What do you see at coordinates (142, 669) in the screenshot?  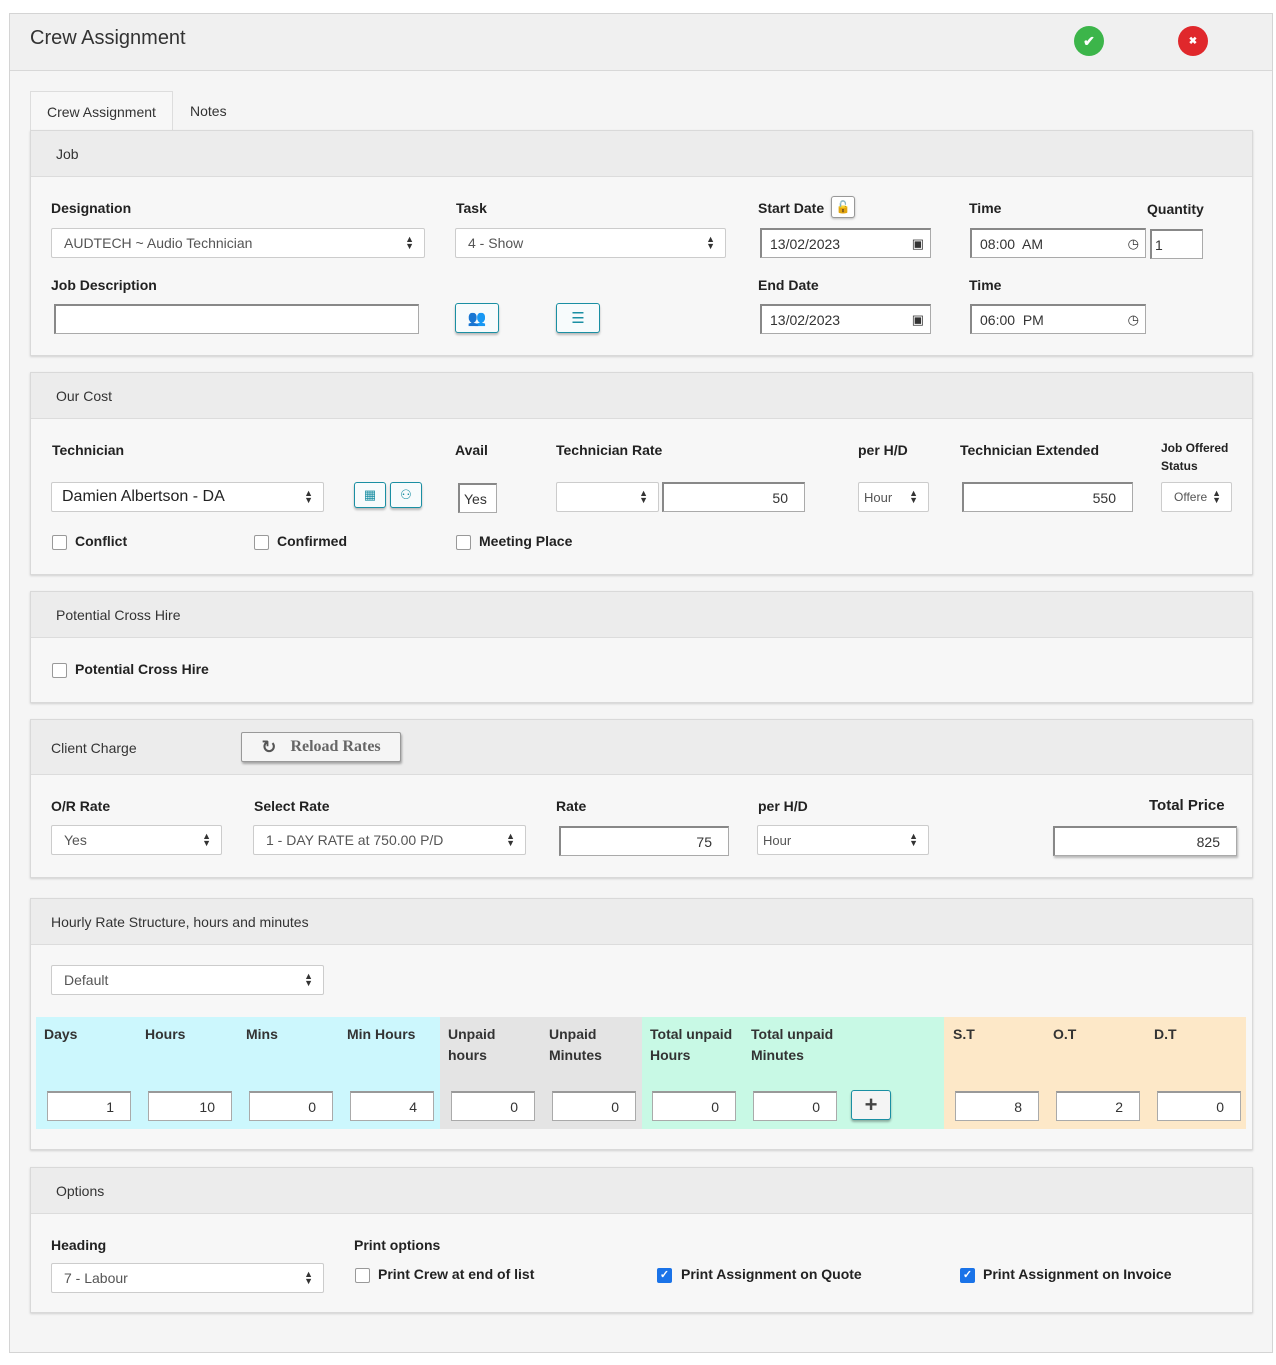 I see `potential-cross-hire-label: Potential Cross Hire` at bounding box center [142, 669].